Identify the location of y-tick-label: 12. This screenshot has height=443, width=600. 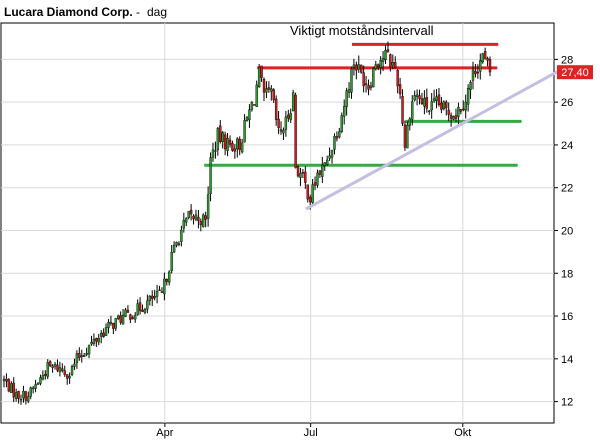
(567, 403).